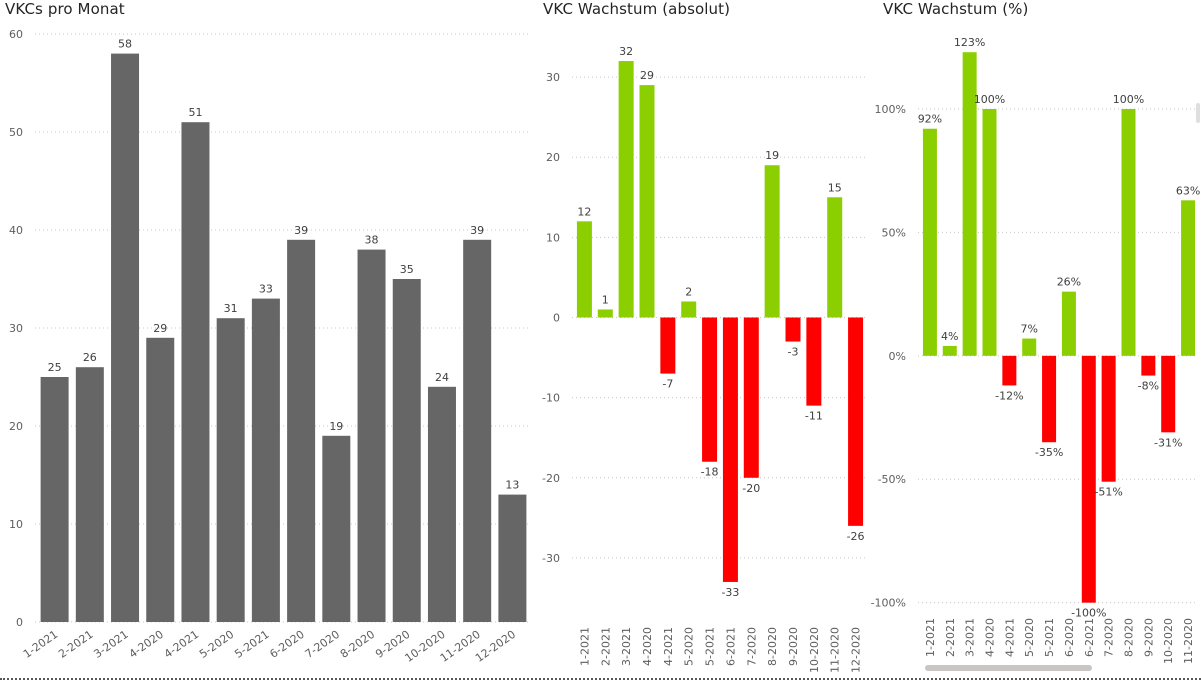  I want to click on y-tick-label: -10, so click(551, 398).